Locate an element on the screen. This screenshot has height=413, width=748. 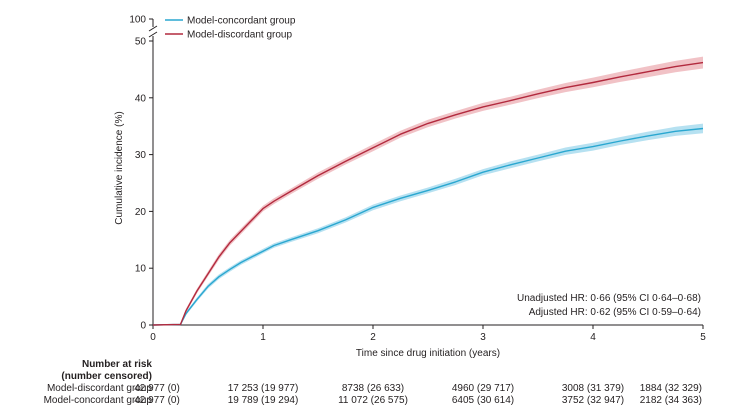
y-tick-label: 10 is located at coordinates (141, 269).